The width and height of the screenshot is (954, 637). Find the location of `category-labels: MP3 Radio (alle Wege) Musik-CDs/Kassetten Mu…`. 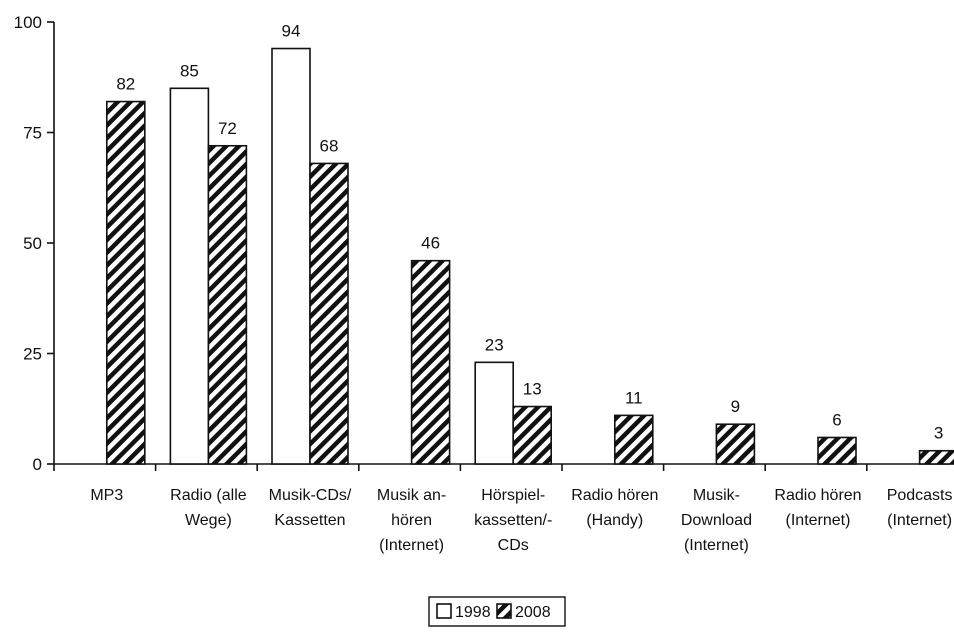

category-labels: MP3 Radio (alle Wege) Musik-CDs/Kassetten Mu… is located at coordinates (521, 520).